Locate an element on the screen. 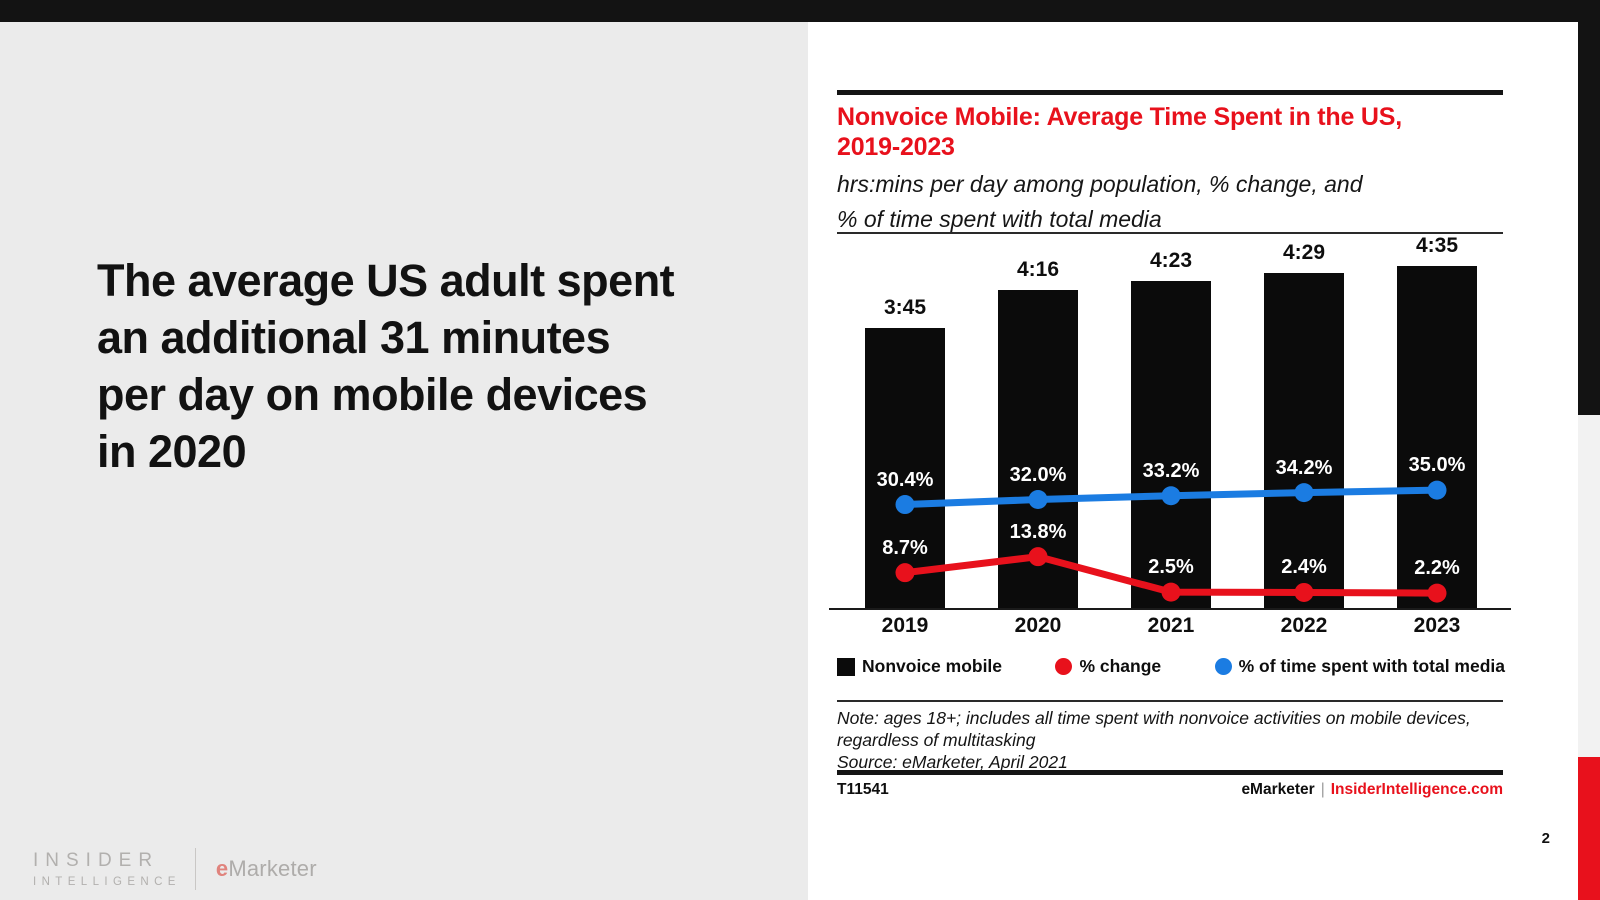 This screenshot has width=1600, height=900. emarketer-logo-e: e is located at coordinates (222, 868).